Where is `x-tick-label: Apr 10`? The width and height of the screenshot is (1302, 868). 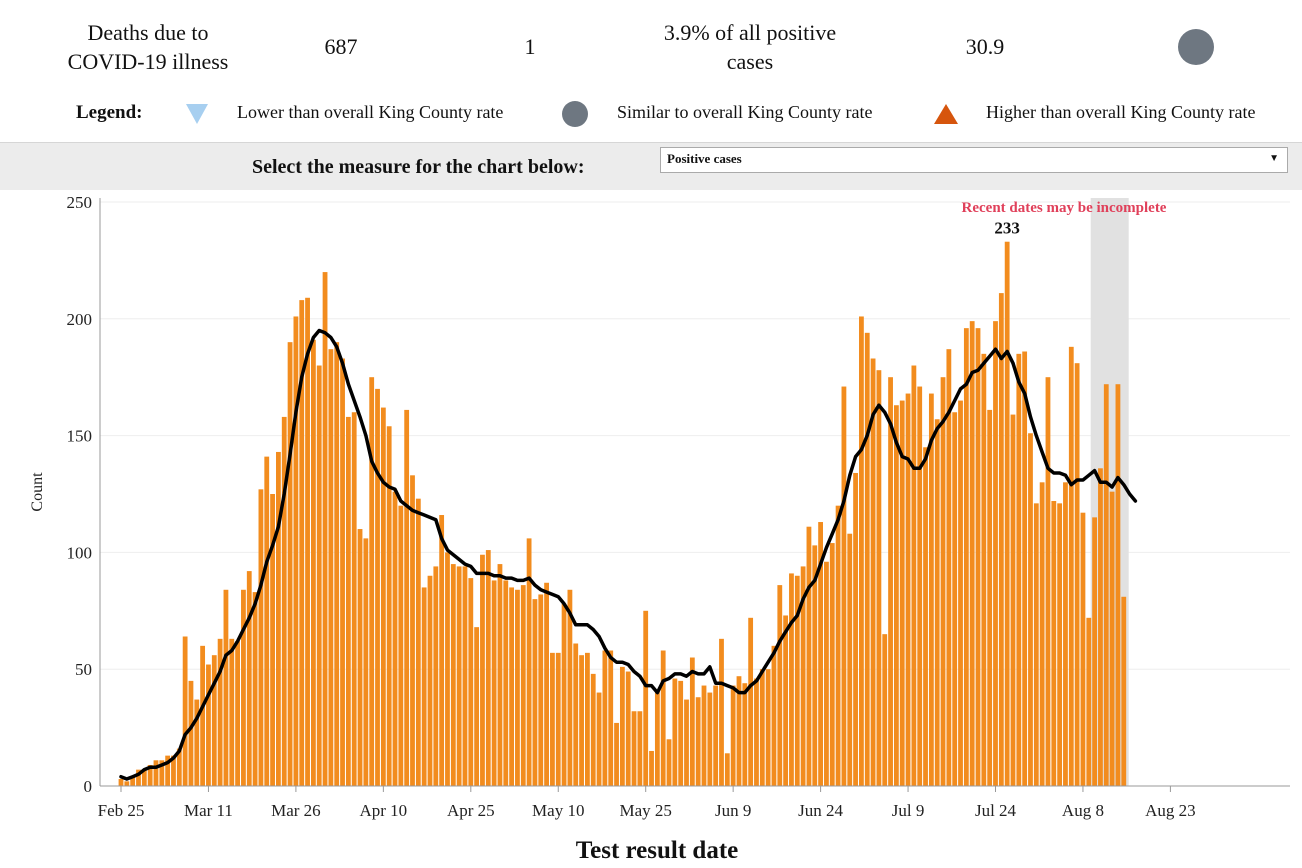 x-tick-label: Apr 10 is located at coordinates (383, 810).